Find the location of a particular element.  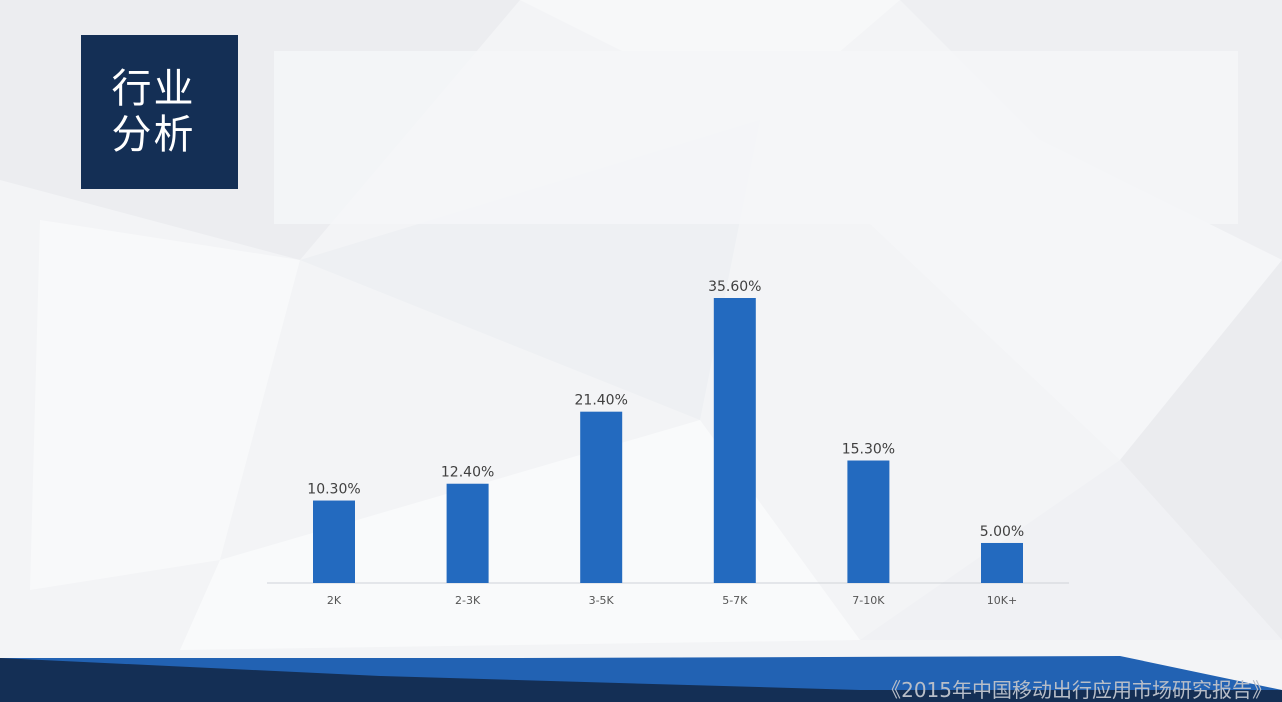

x-tick-label: 3-5K is located at coordinates (602, 600).